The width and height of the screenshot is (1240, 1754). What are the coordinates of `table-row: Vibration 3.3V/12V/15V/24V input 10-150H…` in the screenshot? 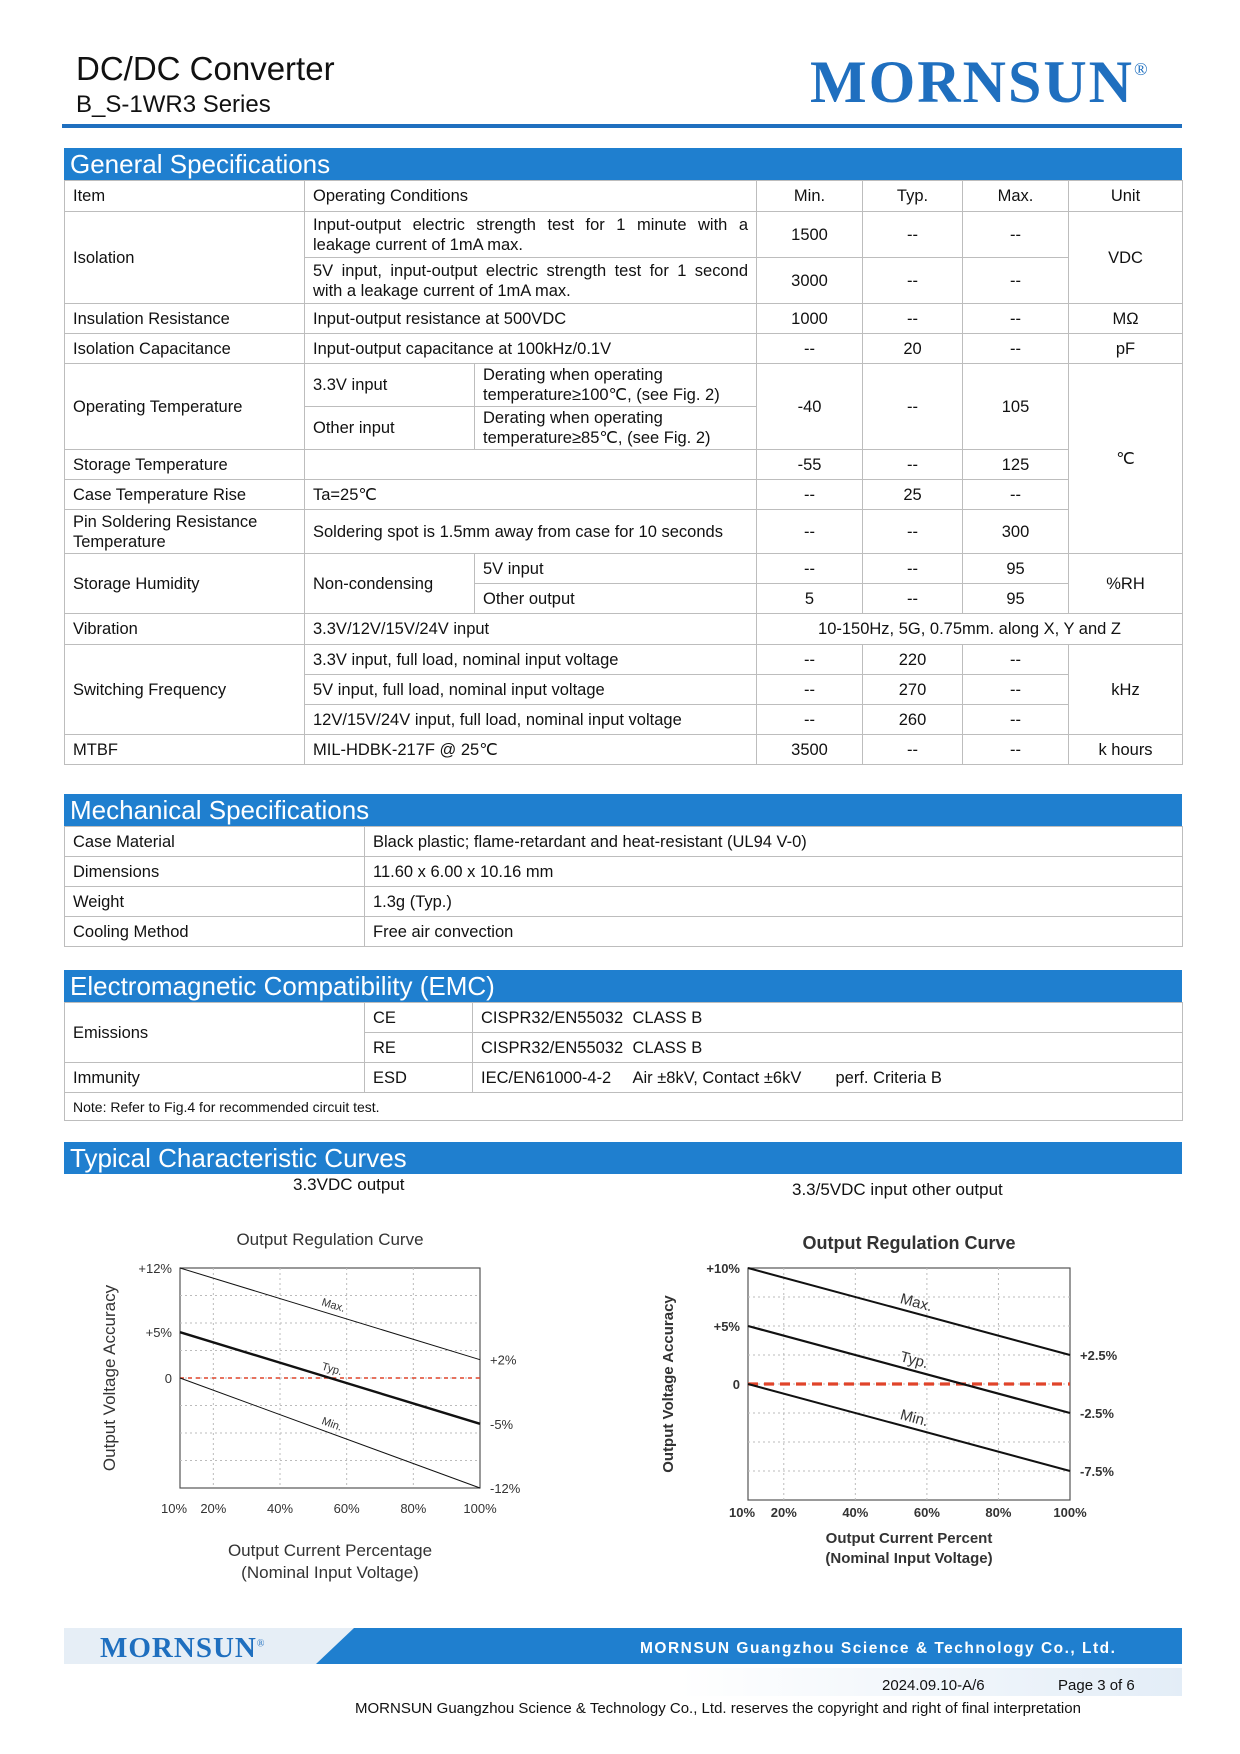 It's located at (624, 629).